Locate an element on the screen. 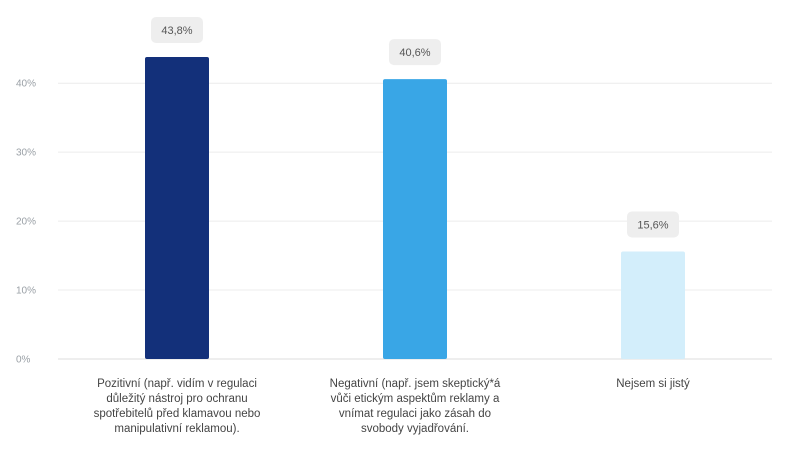 The width and height of the screenshot is (787, 449). data-label-text: 43,8% is located at coordinates (176, 31).